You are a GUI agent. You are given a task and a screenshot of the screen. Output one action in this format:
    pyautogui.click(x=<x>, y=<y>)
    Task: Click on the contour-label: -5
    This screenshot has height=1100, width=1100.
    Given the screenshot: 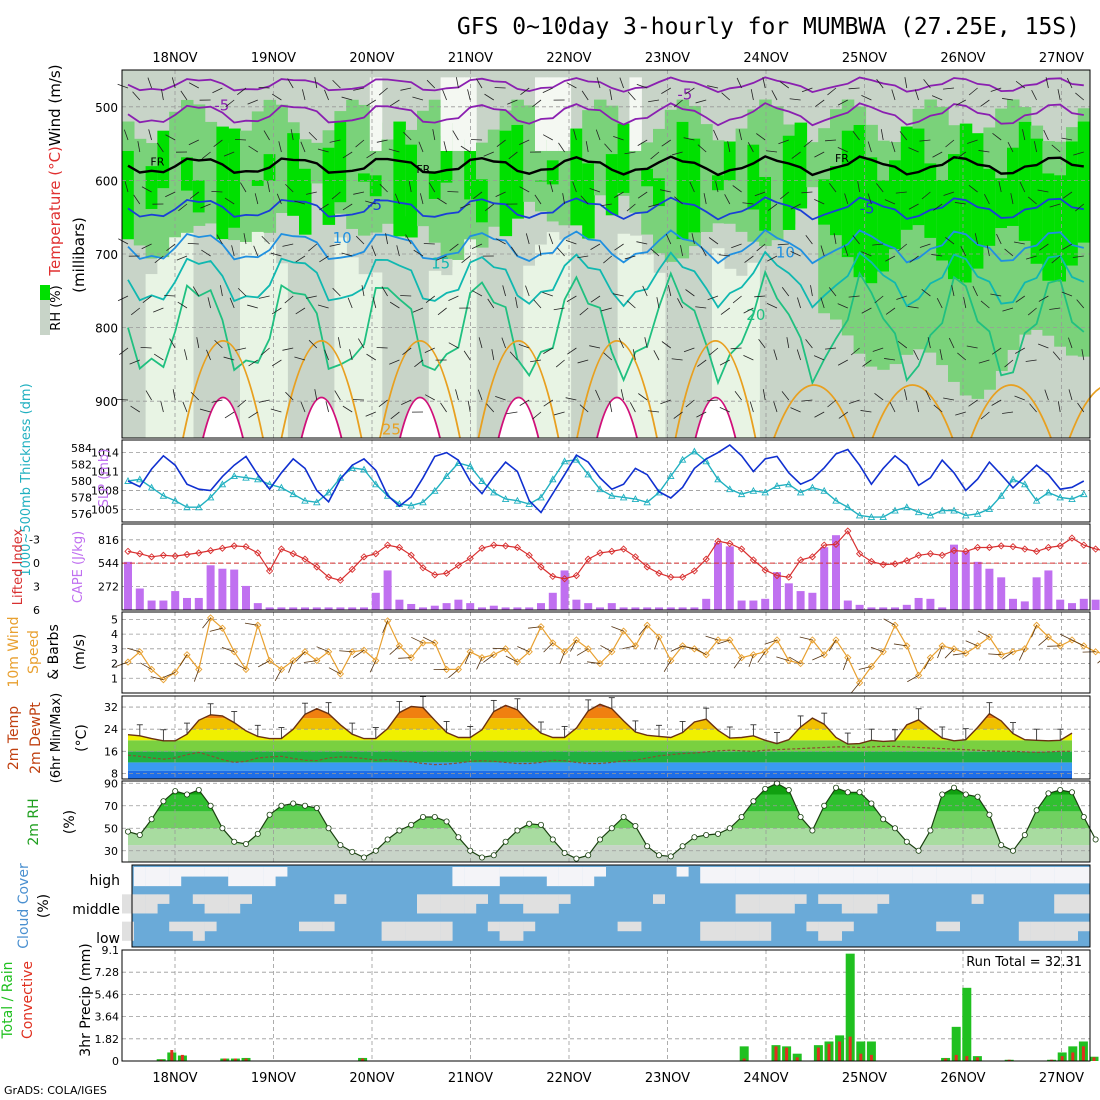 What is the action you would take?
    pyautogui.click(x=684, y=94)
    